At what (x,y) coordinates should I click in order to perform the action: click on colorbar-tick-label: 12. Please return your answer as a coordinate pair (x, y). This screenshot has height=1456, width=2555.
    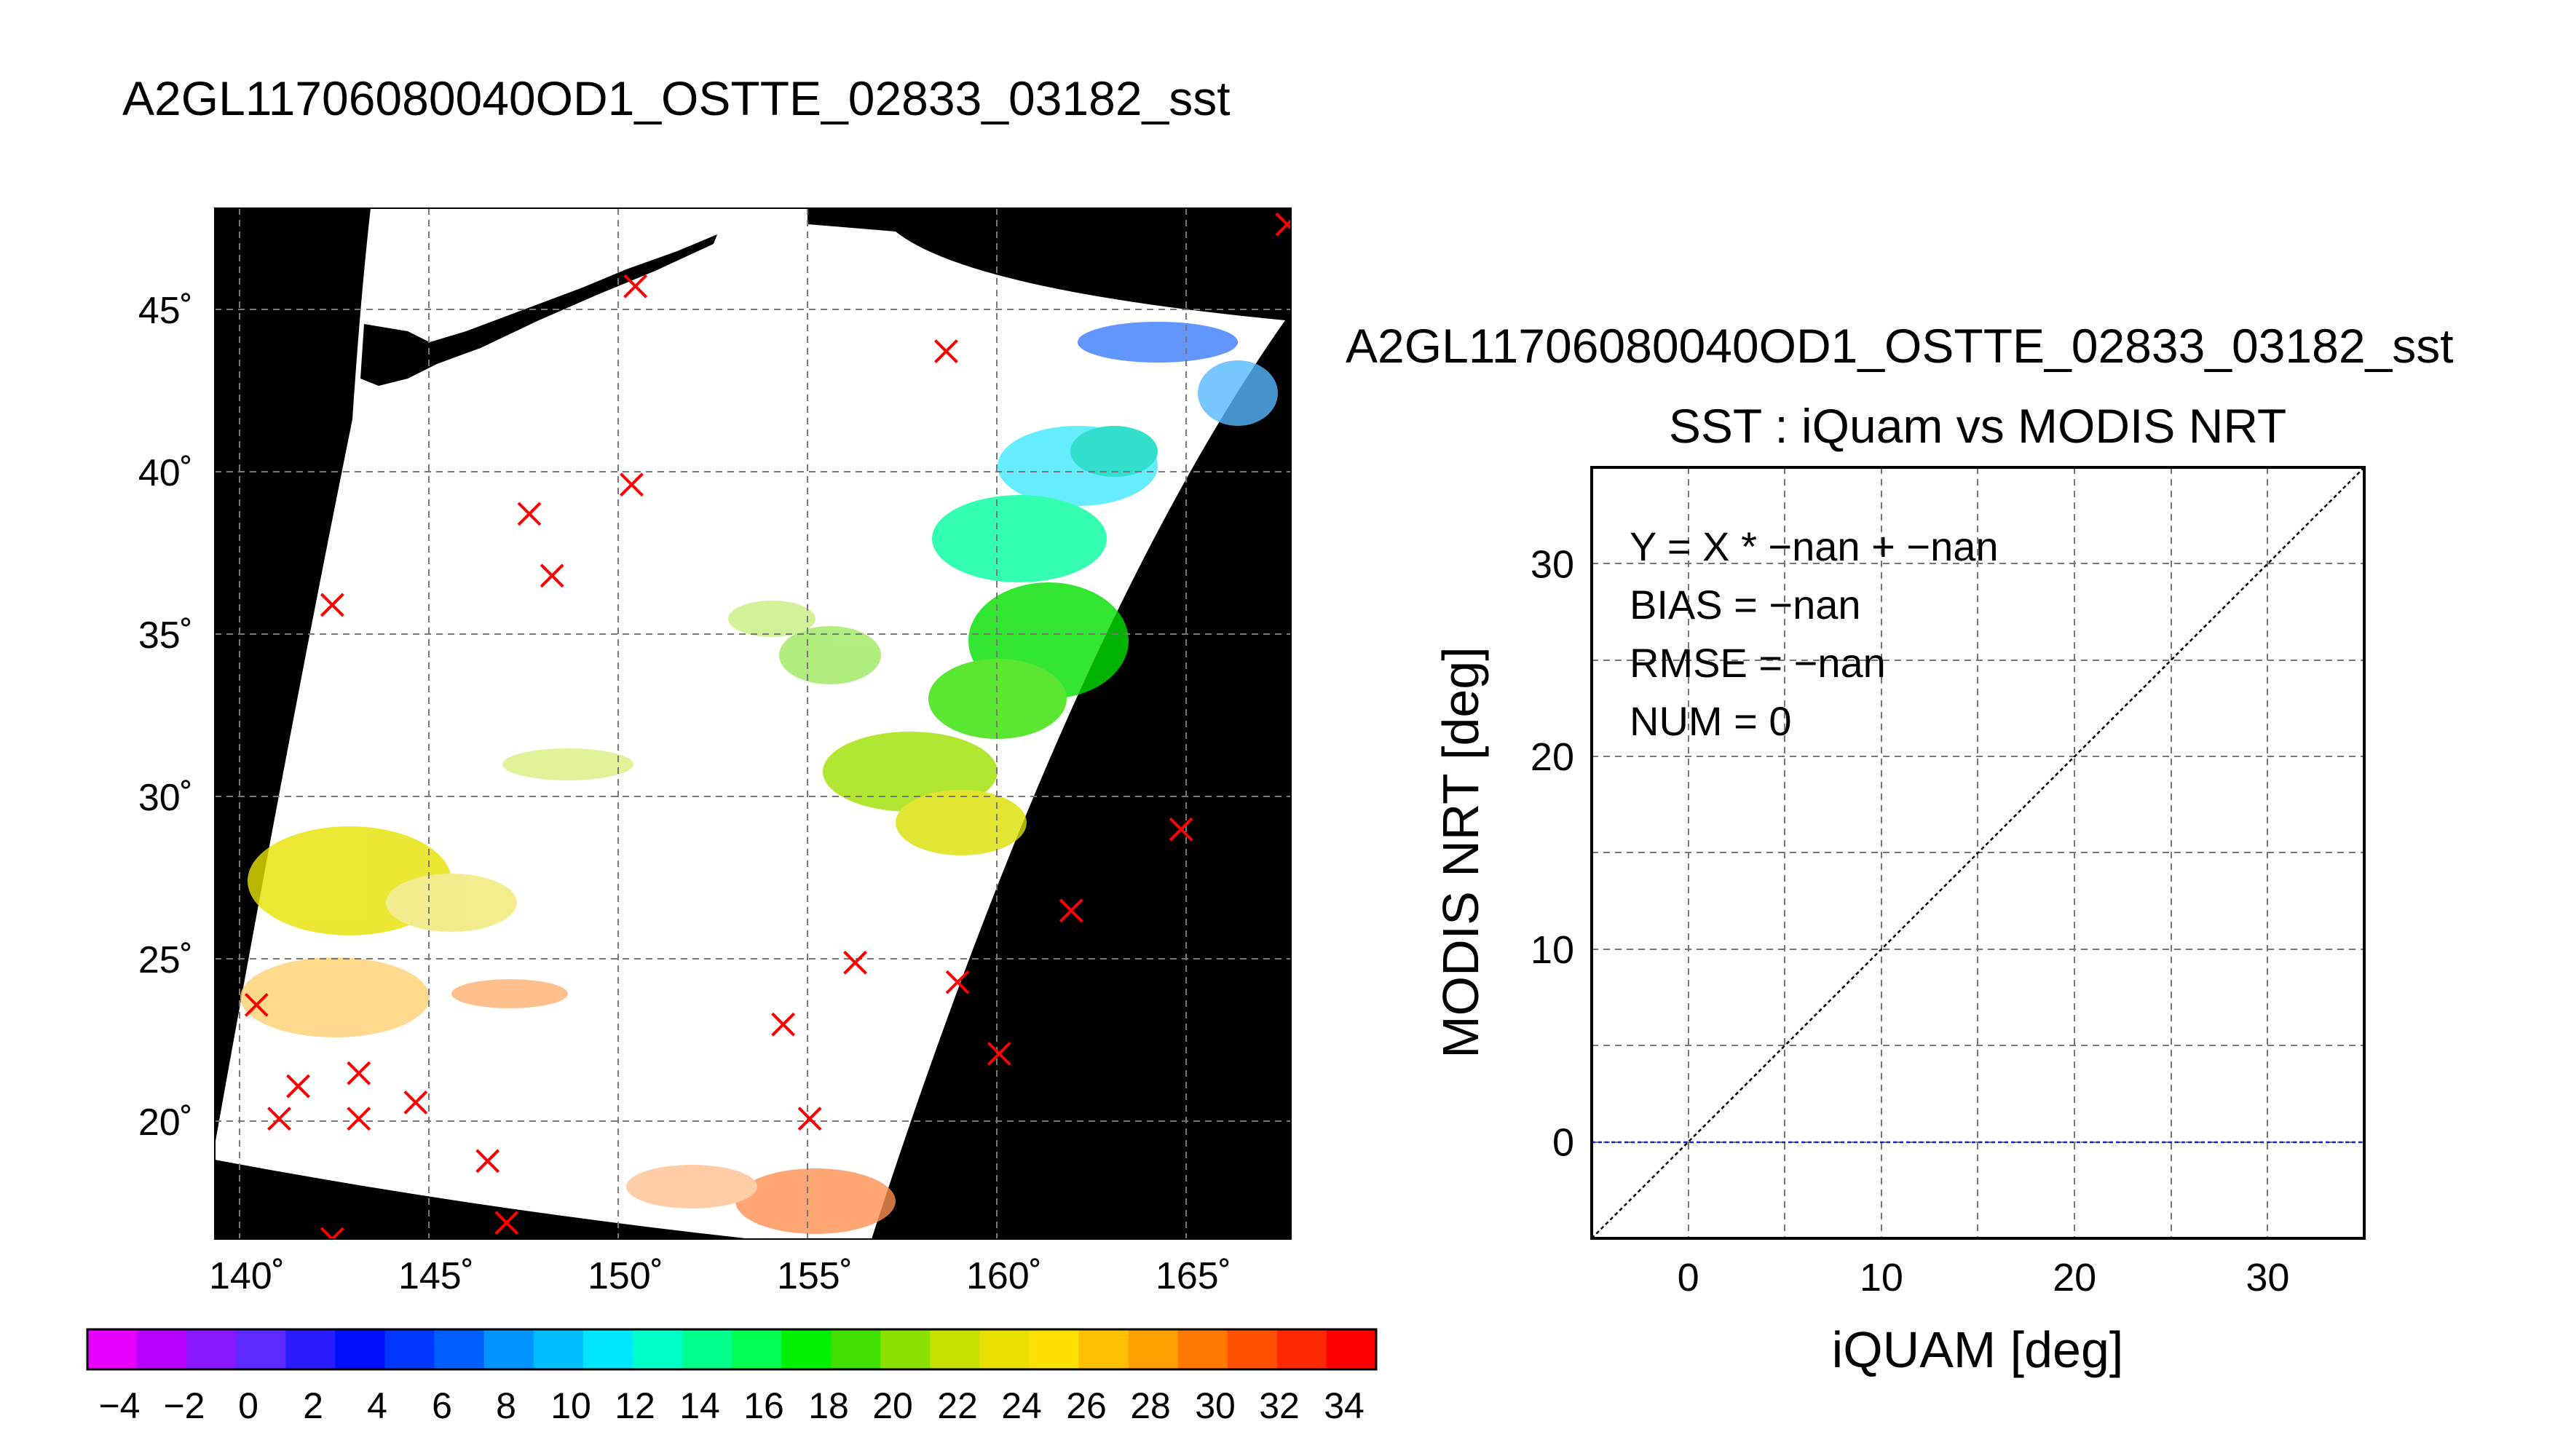
    Looking at the image, I should click on (635, 1405).